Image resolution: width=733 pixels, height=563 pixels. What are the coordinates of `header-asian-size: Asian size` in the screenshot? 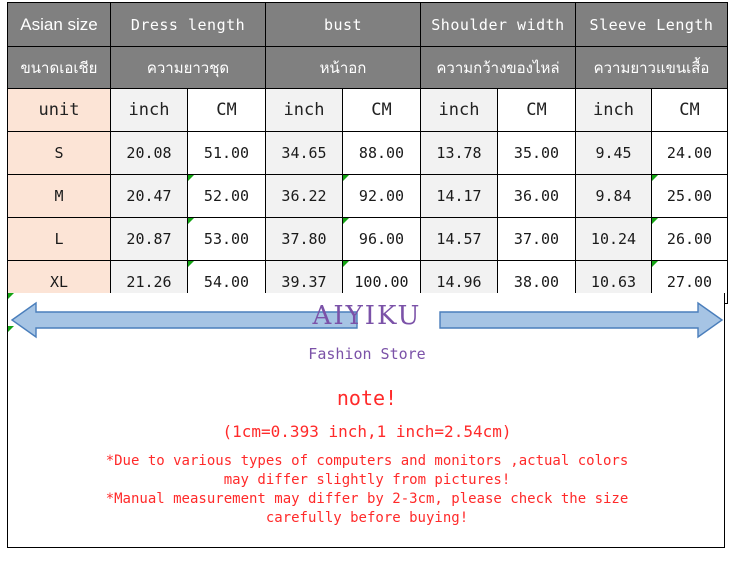 It's located at (59, 24).